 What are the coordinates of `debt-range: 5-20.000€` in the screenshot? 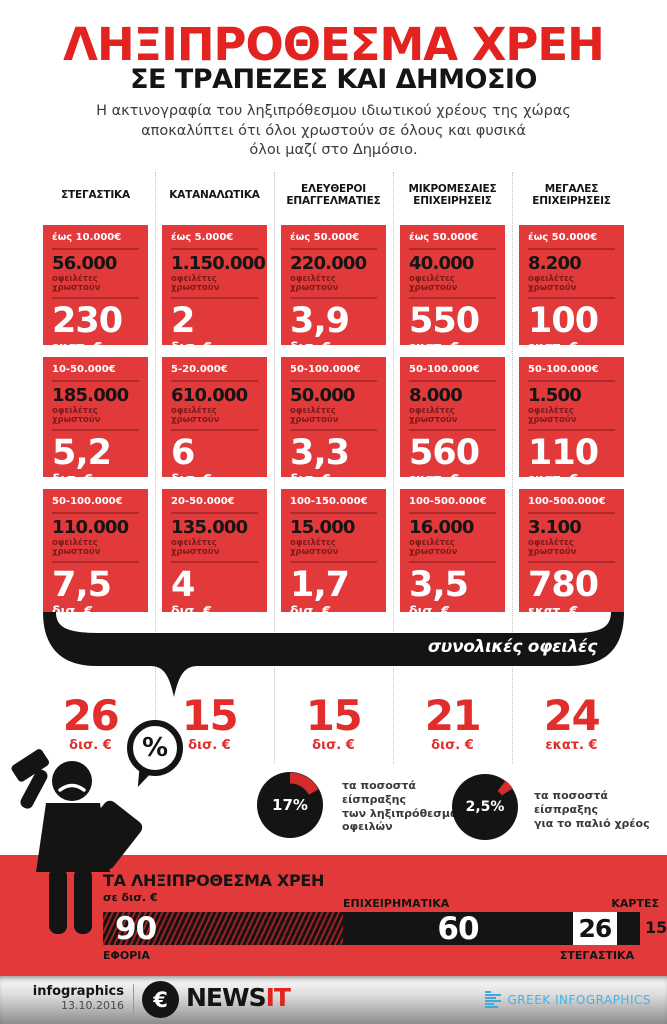 It's located at (199, 369).